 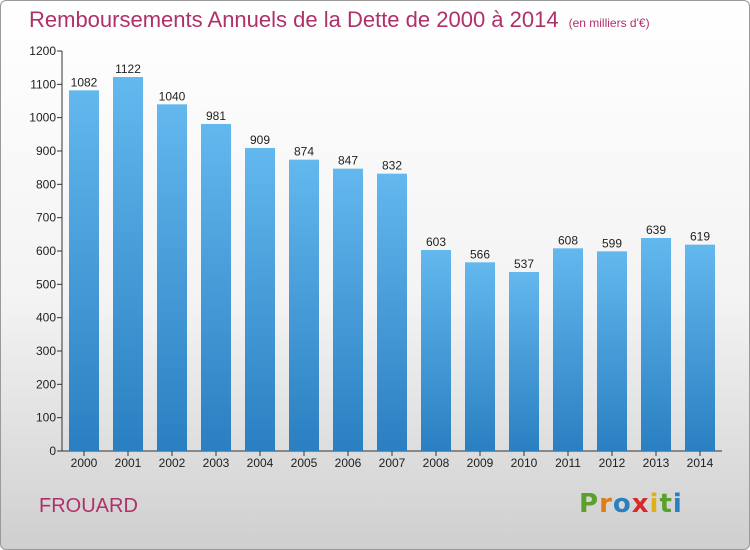 What do you see at coordinates (52, 451) in the screenshot?
I see `y-tick-label: 0` at bounding box center [52, 451].